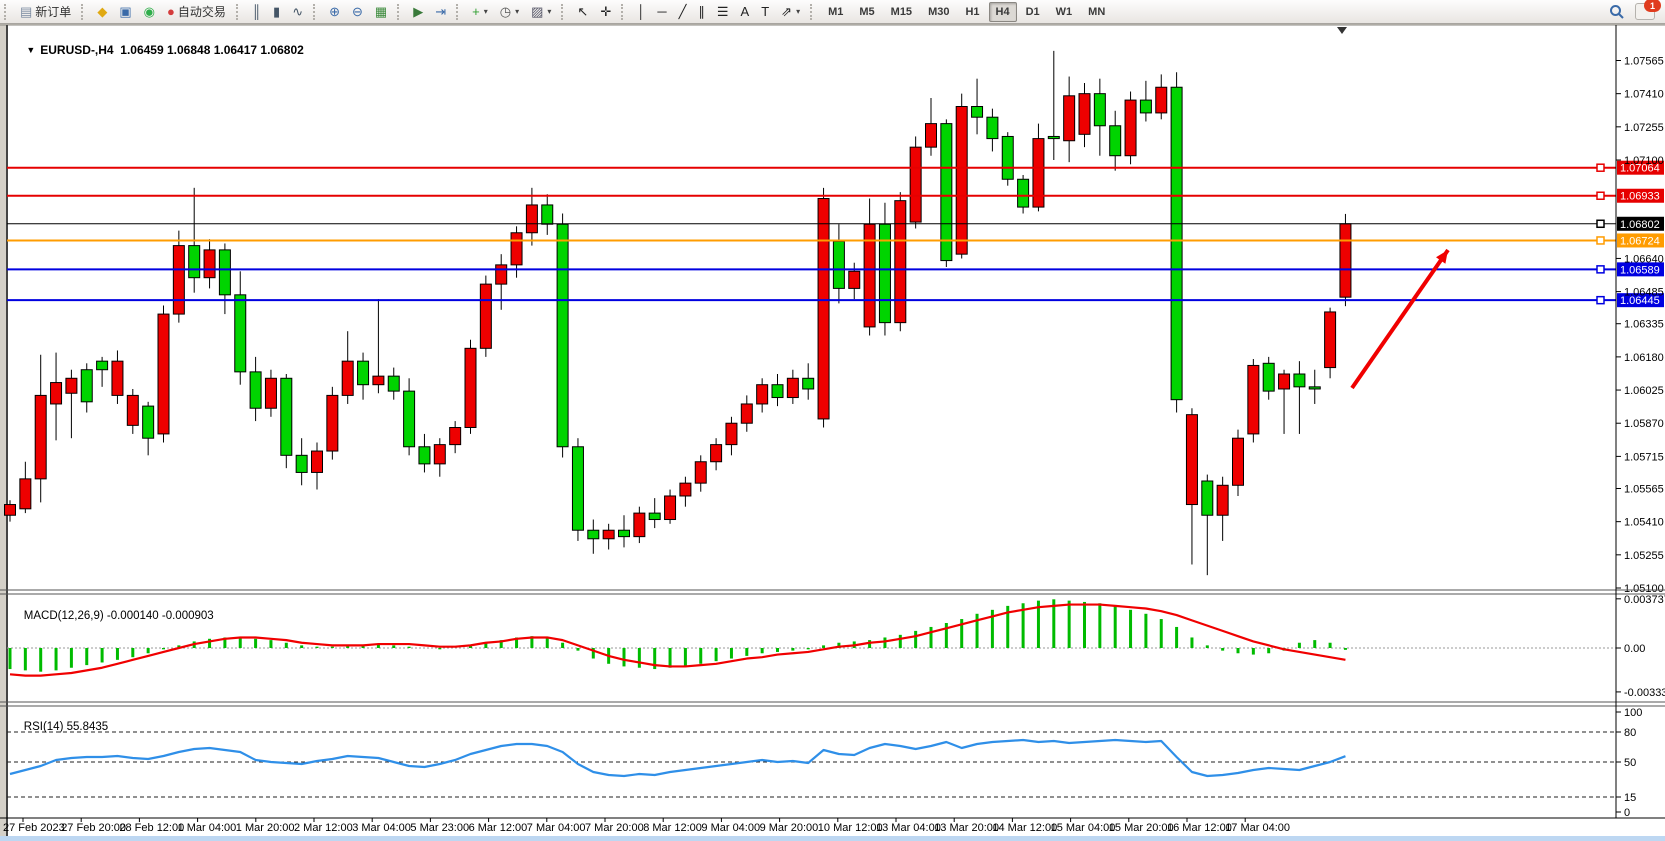 The width and height of the screenshot is (1665, 841). I want to click on new-order-button: ▤ 新订单, so click(45, 12).